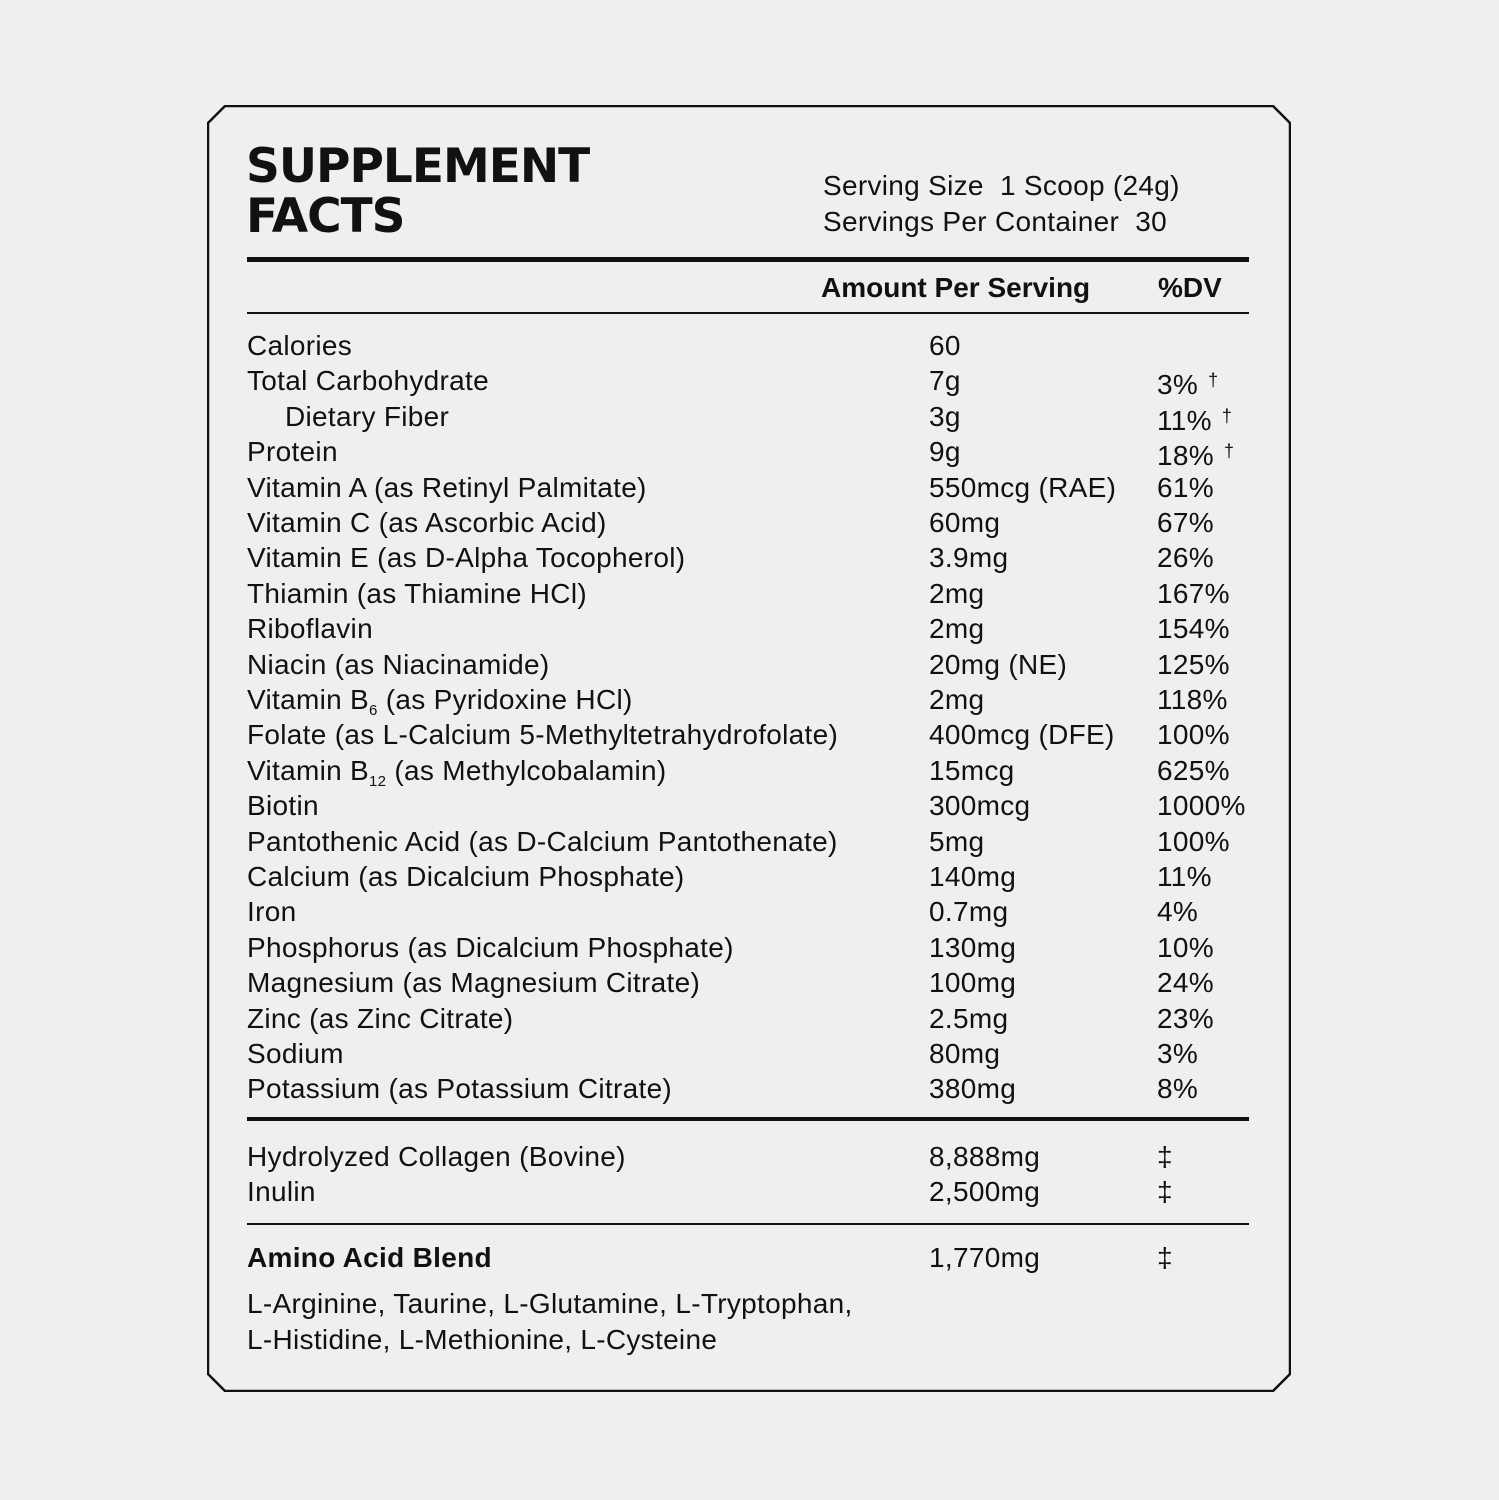  I want to click on name-text: Zinc (as Zinc Citrate), so click(380, 1018).